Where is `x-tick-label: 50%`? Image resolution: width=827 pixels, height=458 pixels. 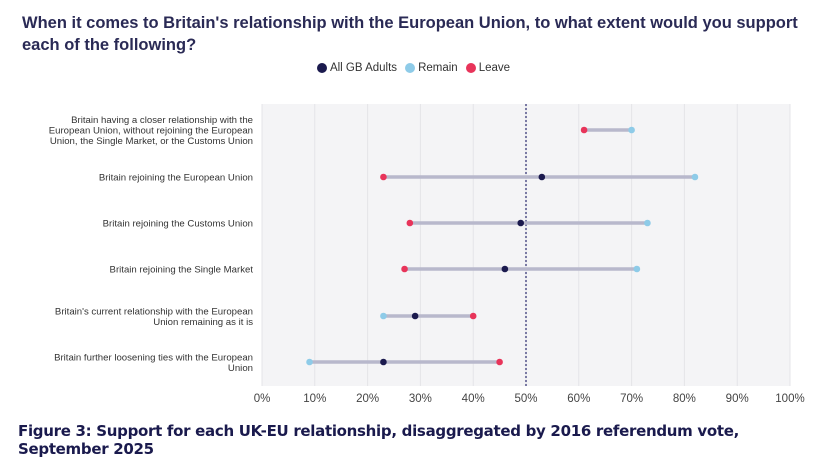
x-tick-label: 50% is located at coordinates (525, 399).